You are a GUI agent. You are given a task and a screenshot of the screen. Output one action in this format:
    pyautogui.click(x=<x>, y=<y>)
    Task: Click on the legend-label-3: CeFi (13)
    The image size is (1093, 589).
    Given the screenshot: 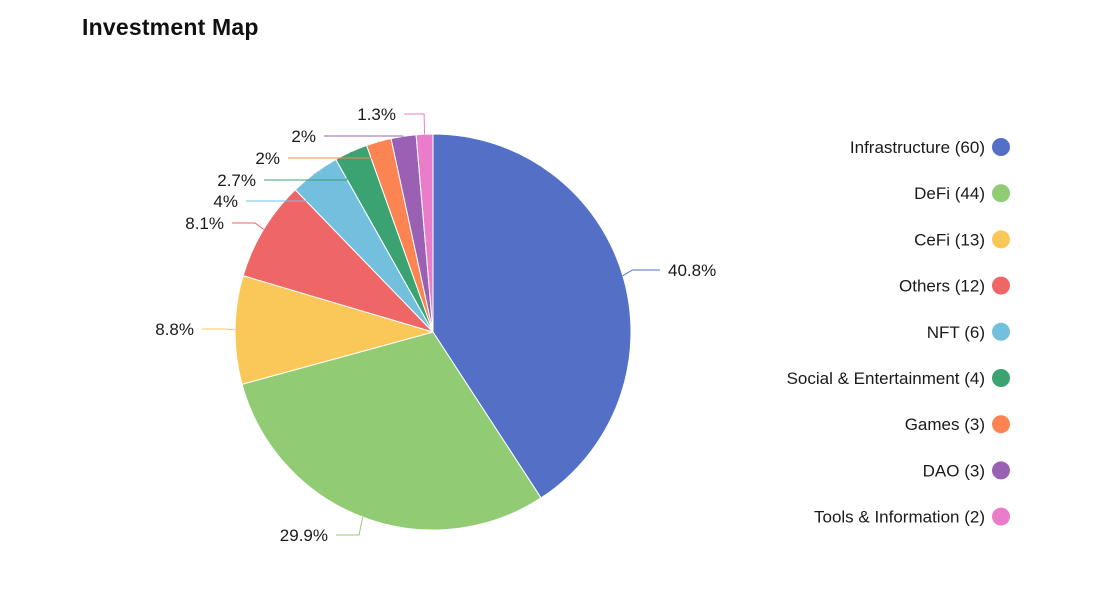 What is the action you would take?
    pyautogui.click(x=949, y=239)
    